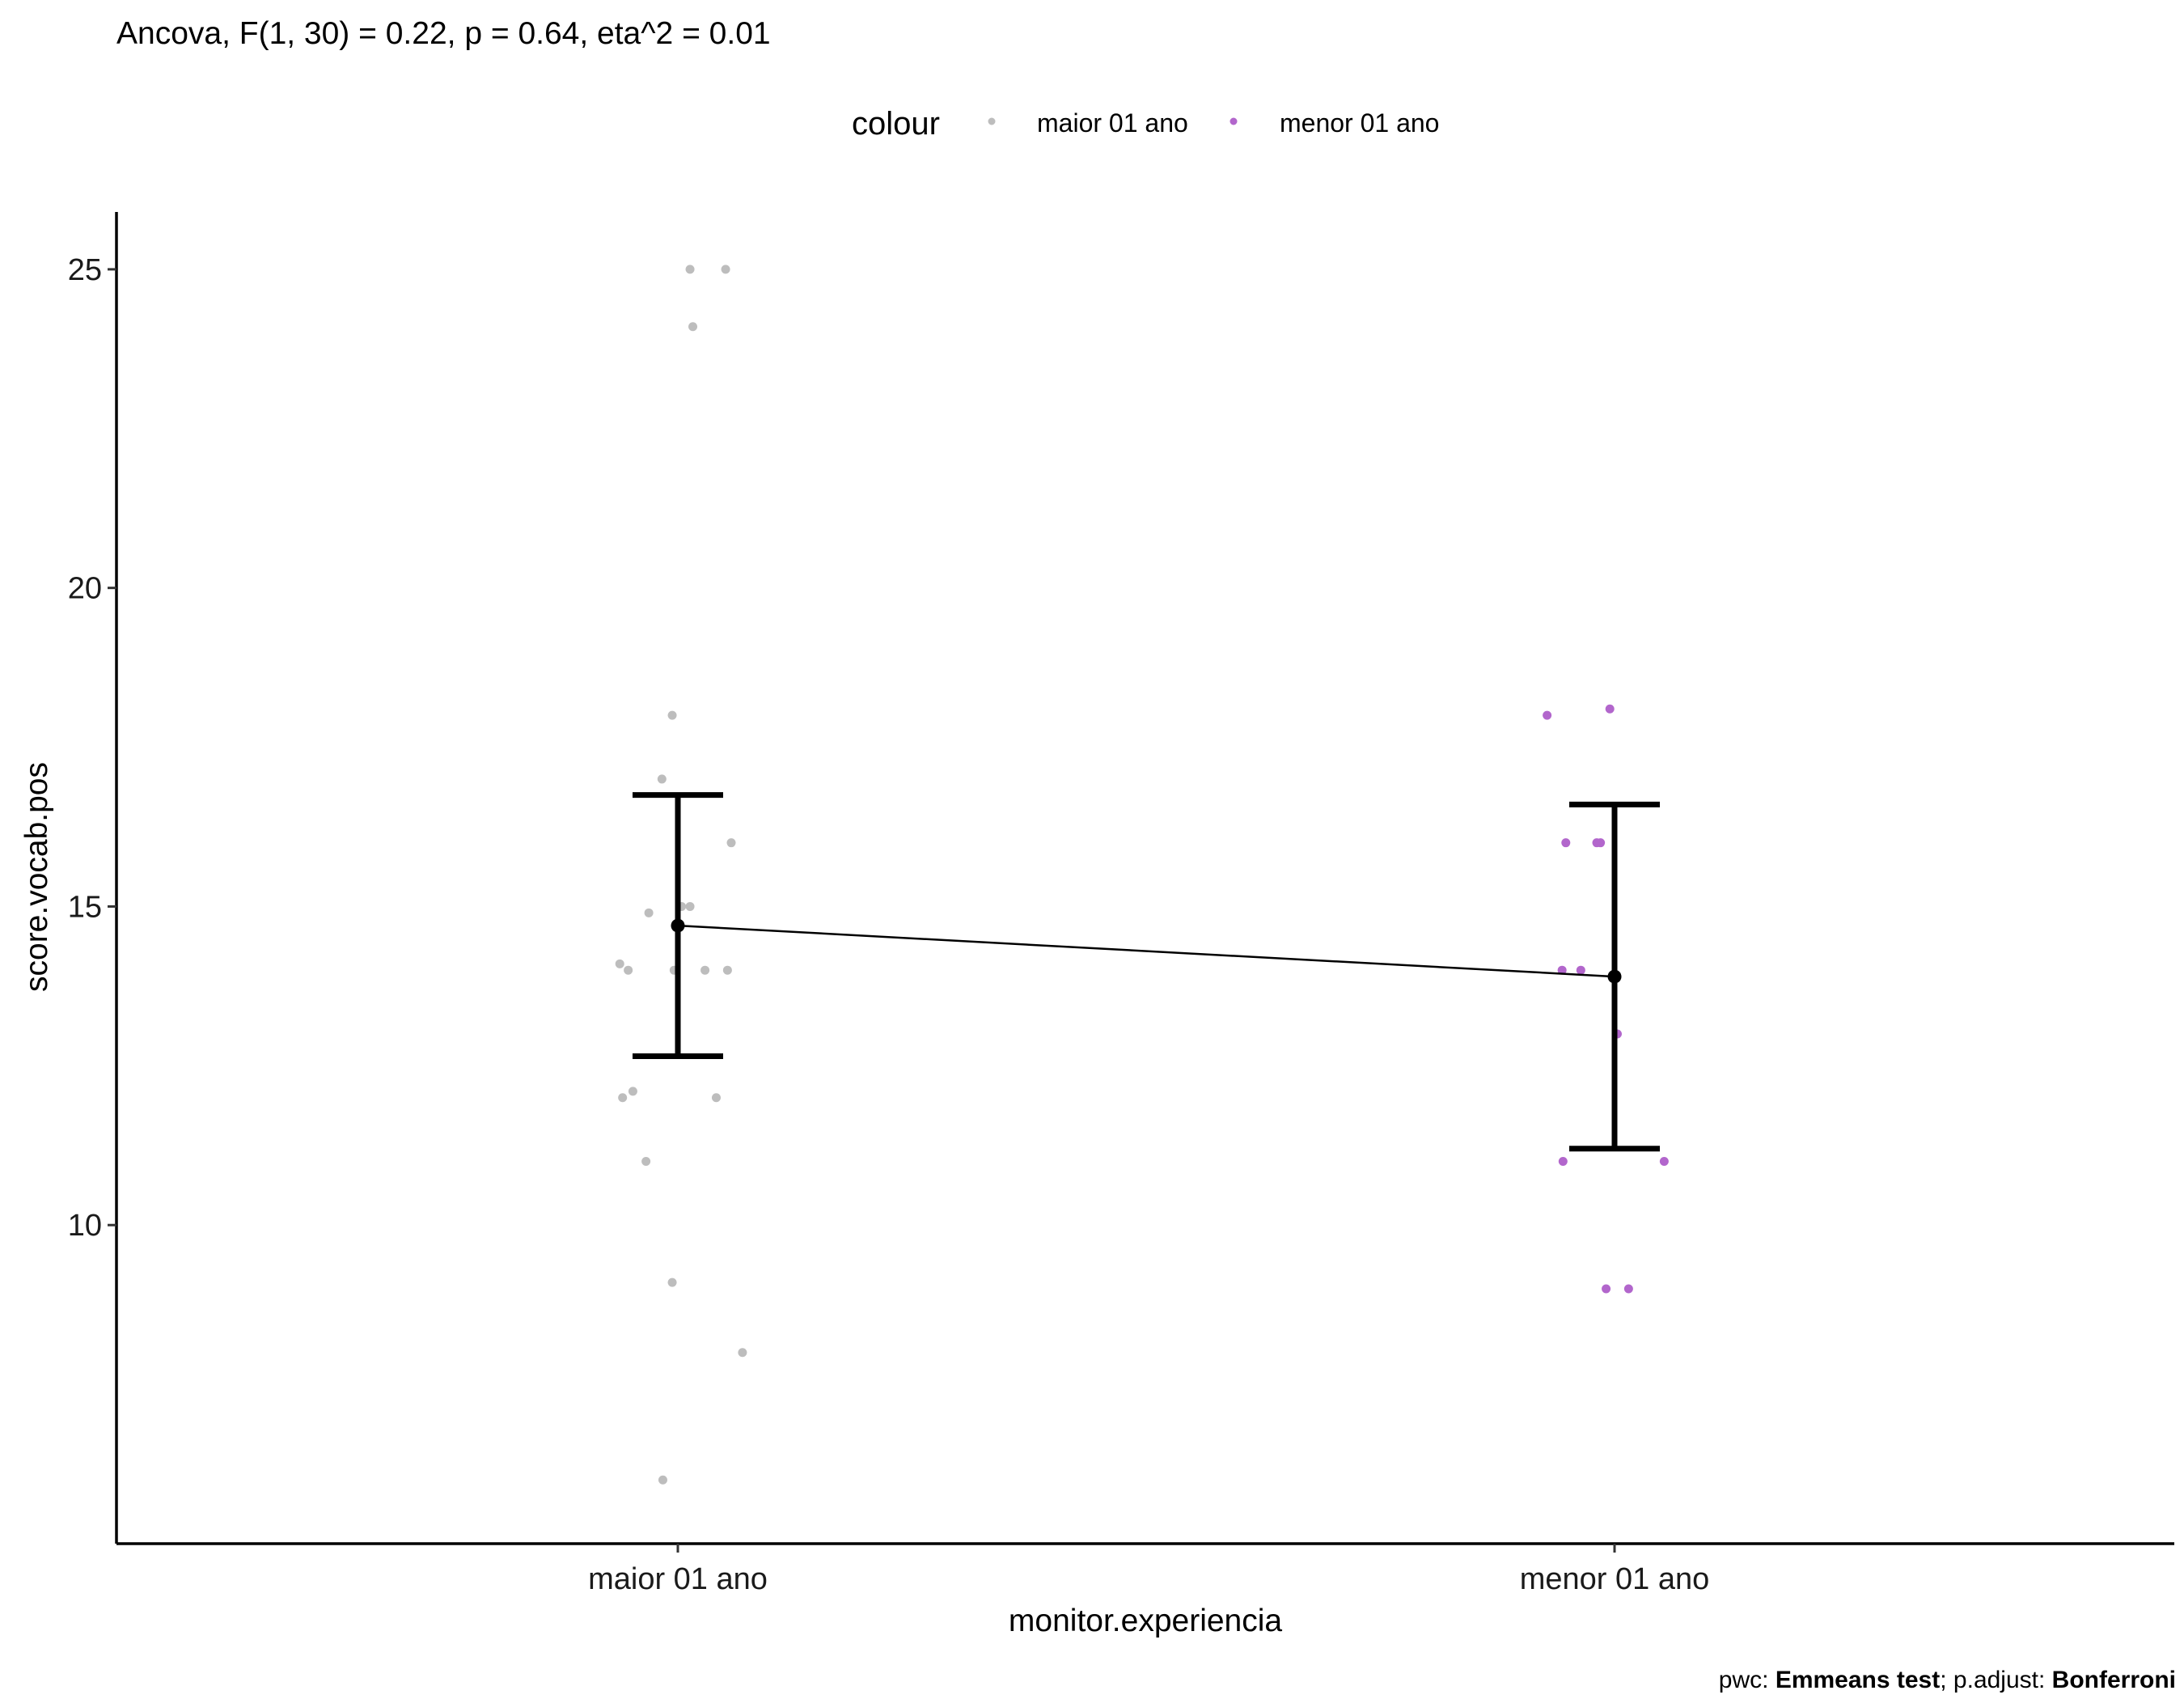 This screenshot has width=2184, height=1699. Describe the element at coordinates (85, 270) in the screenshot. I see `y-tick-label: 25` at that location.